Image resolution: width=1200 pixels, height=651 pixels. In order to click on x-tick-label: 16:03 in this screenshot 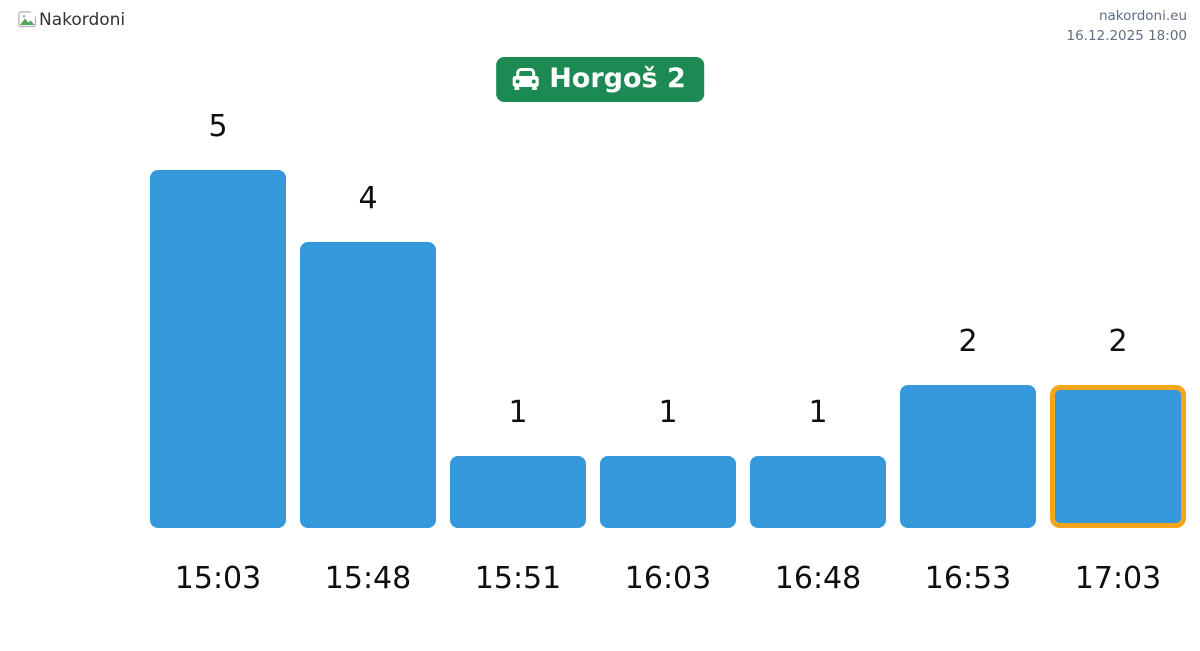, I will do `click(668, 578)`.